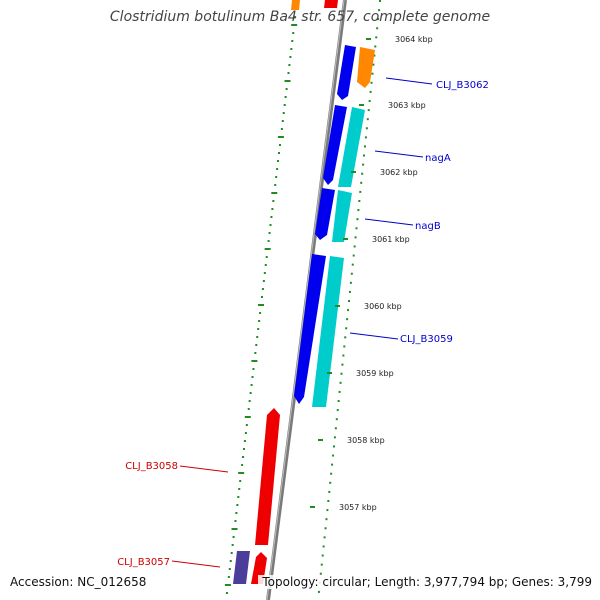 This screenshot has width=600, height=600. Describe the element at coordinates (342, 216) in the screenshot. I see `gene-cyan-nagb` at that location.